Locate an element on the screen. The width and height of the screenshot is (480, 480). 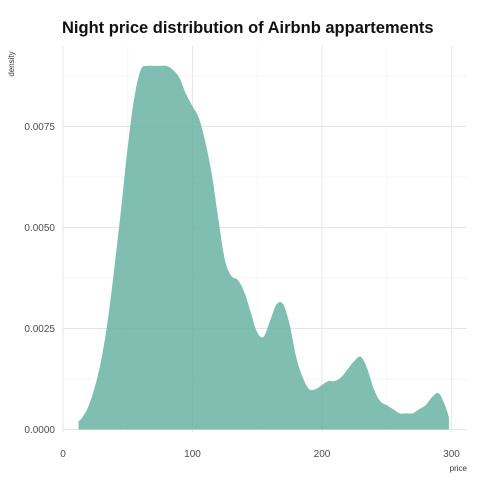
x-axis-label: price is located at coordinates (459, 468).